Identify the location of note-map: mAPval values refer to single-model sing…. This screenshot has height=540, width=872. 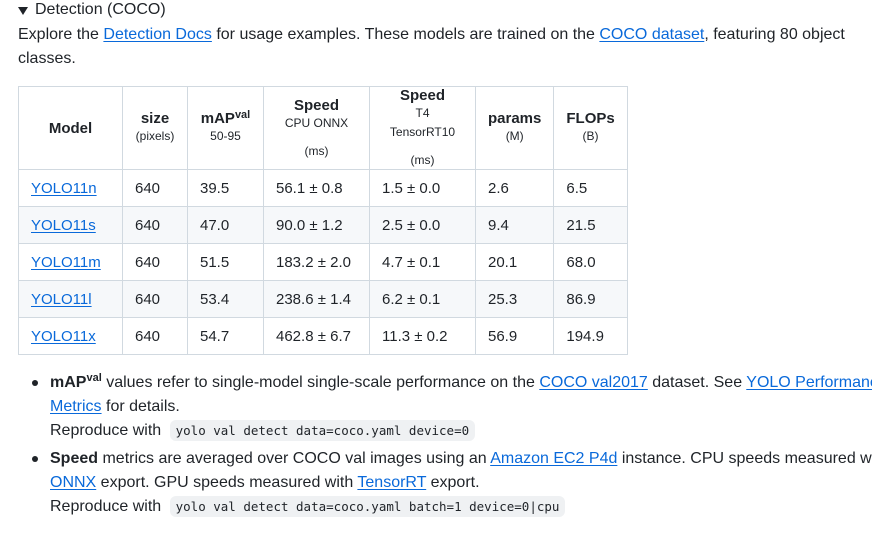
(452, 407).